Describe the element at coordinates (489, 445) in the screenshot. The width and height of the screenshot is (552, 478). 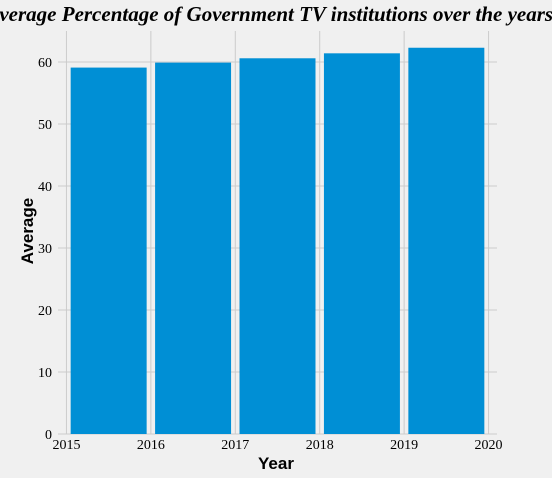
I see `x-tick-label: 2020` at that location.